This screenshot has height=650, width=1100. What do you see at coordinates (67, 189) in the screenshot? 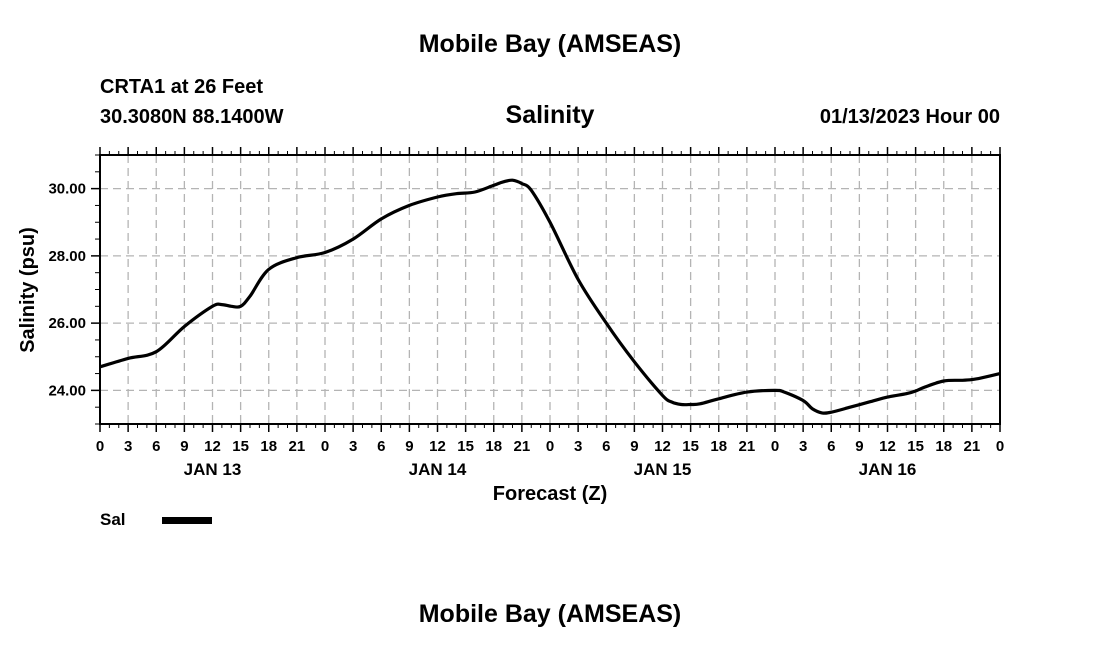
I see `y-tick-label: 30.00` at bounding box center [67, 189].